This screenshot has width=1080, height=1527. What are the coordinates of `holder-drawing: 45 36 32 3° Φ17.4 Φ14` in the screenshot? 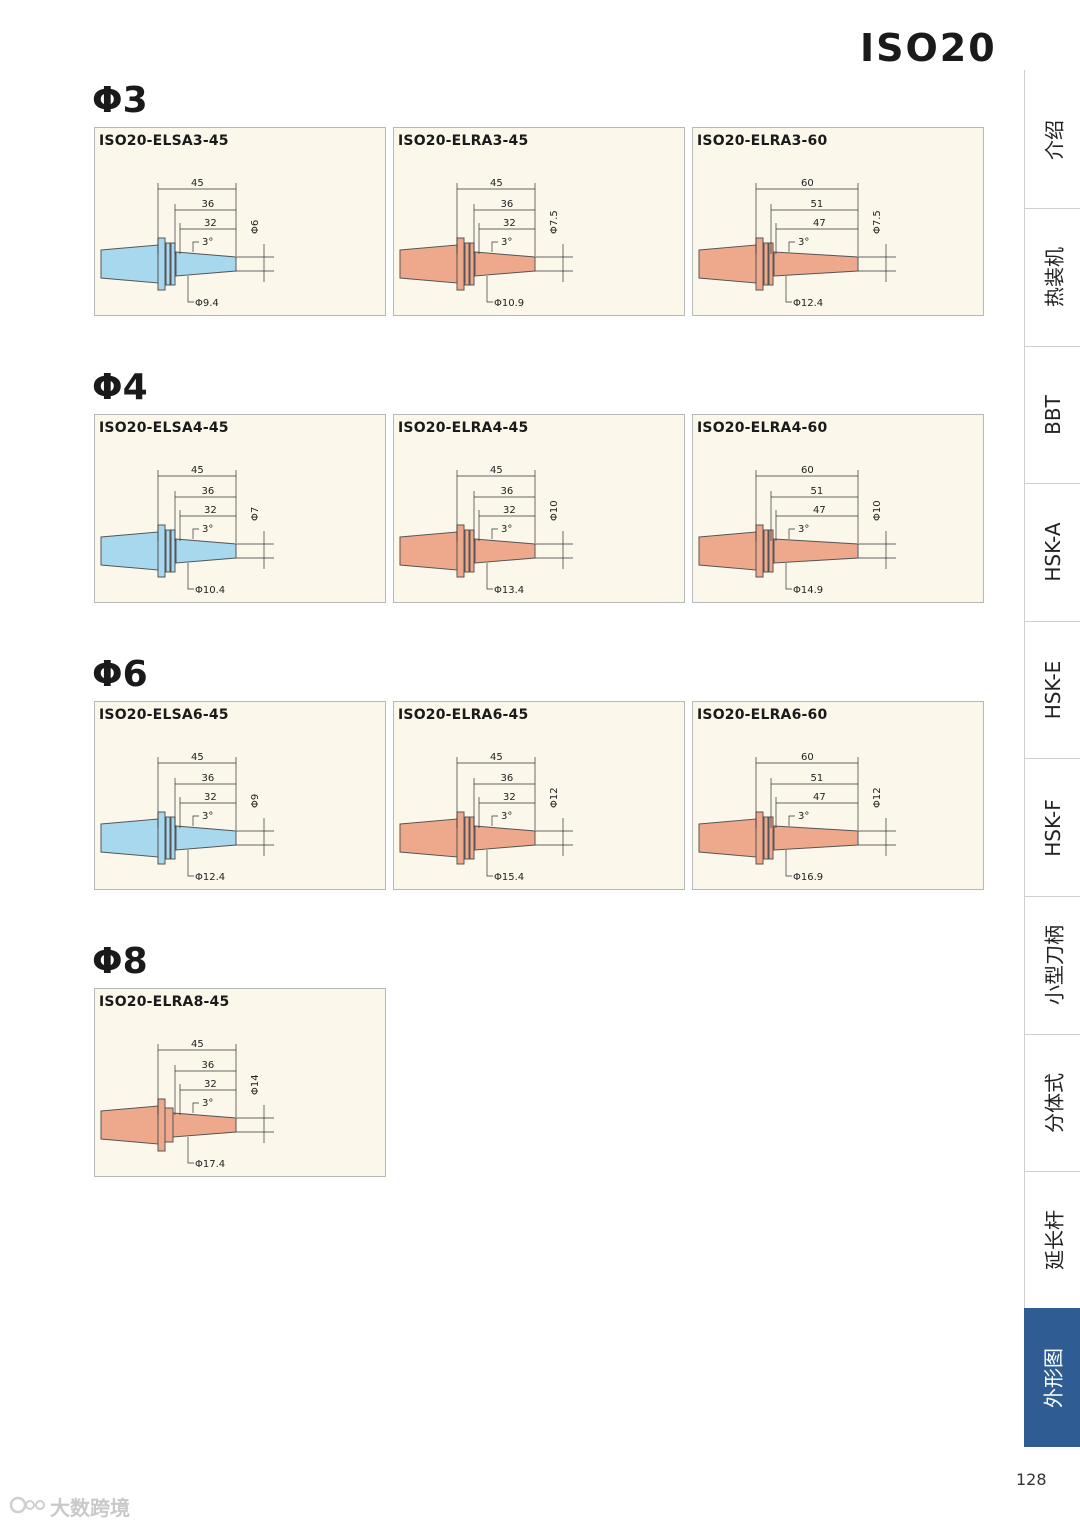 It's located at (187, 1104).